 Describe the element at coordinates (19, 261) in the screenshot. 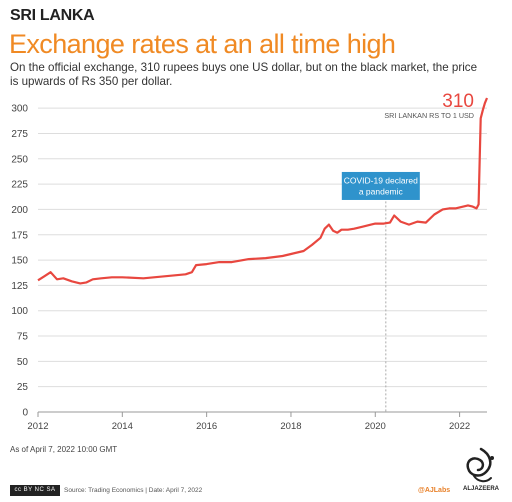

I see `y-tick-label: 150` at that location.